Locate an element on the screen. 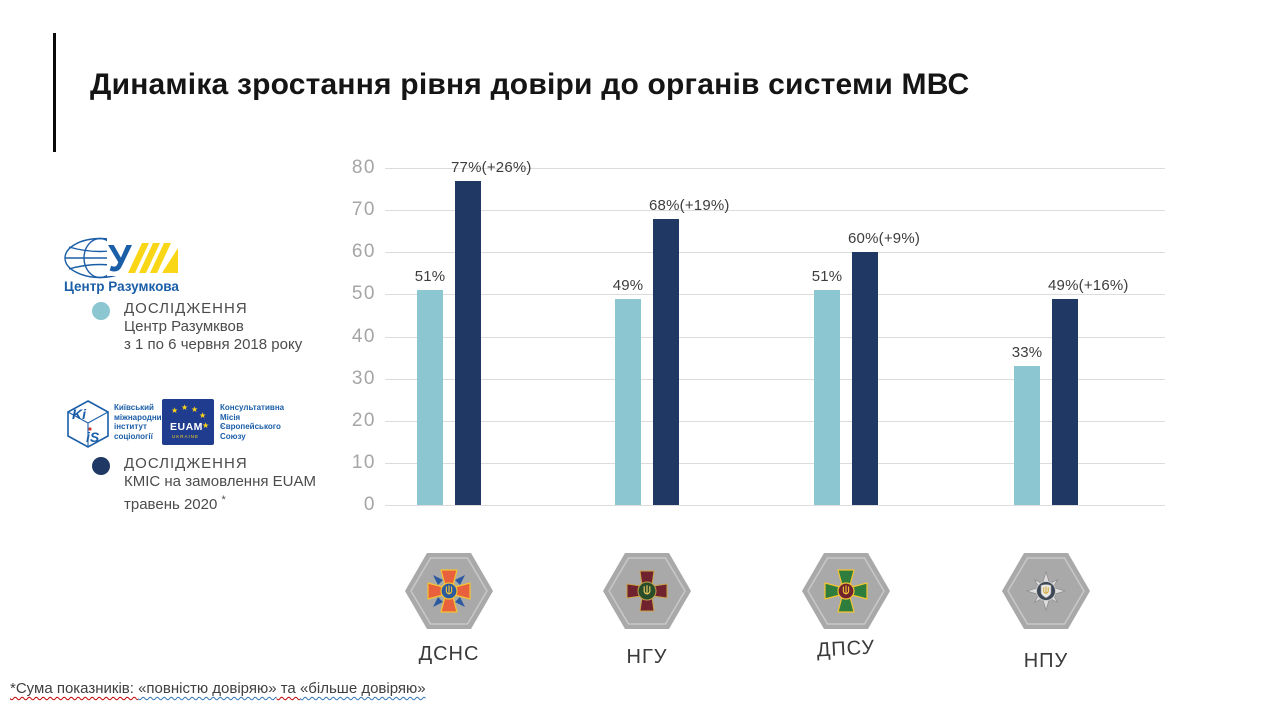 The image size is (1280, 720). bar-value-label: 33% is located at coordinates (1027, 352).